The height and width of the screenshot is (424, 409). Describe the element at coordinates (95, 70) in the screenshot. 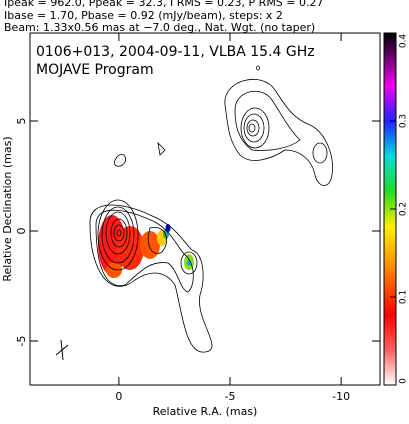

I see `chart-subtitle: MOJAVE Program` at that location.